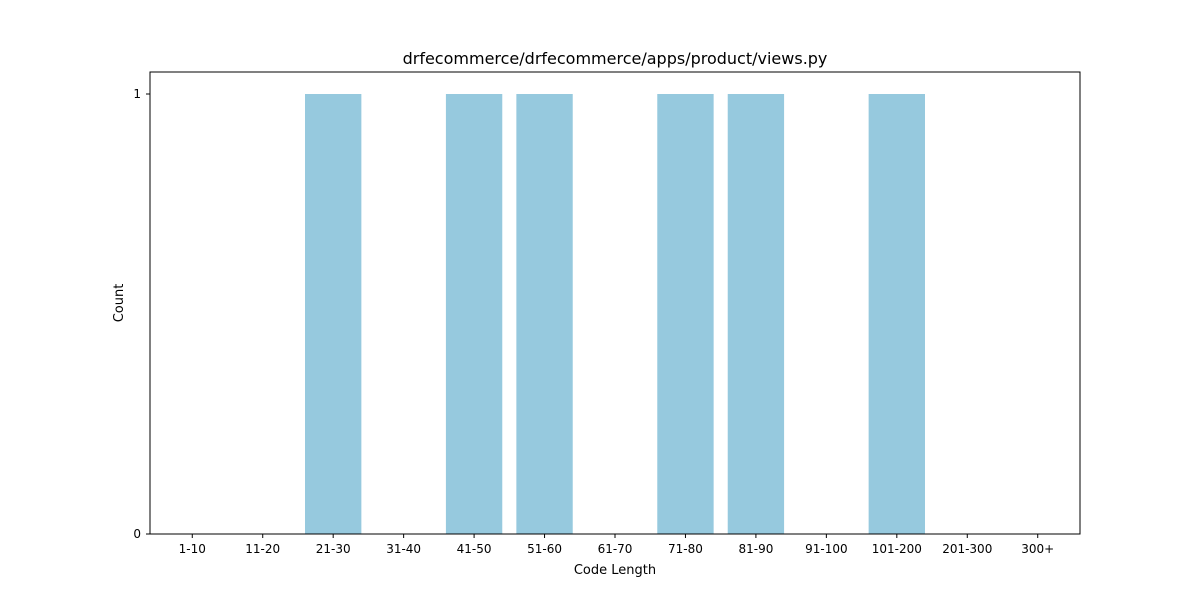 This screenshot has width=1200, height=600. I want to click on x-tick-label-21-30: 21-30, so click(333, 549).